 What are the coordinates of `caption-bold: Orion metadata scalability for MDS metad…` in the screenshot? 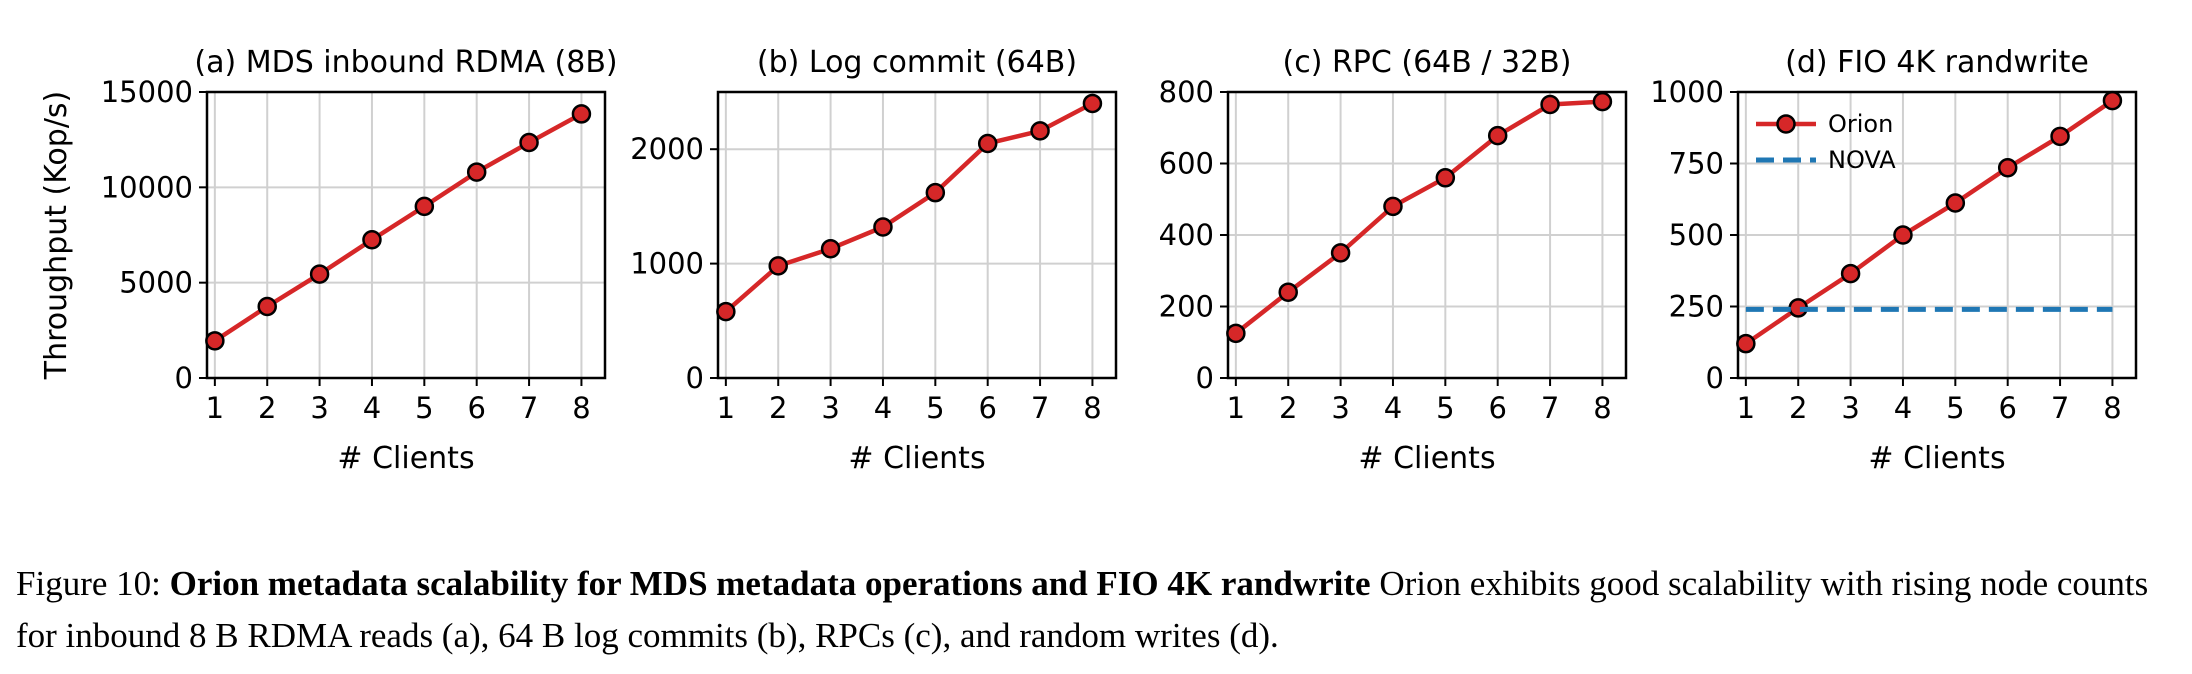 It's located at (770, 583).